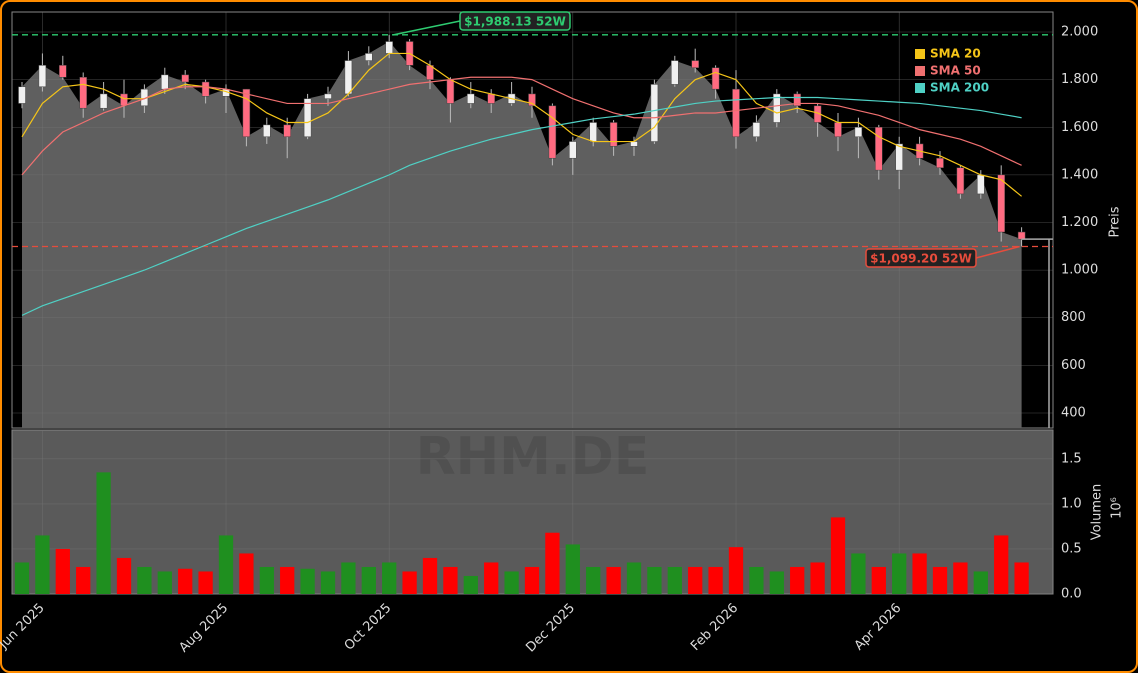 The height and width of the screenshot is (673, 1138). Describe the element at coordinates (1097, 512) in the screenshot. I see `volume-axis-label: Volumen` at that location.